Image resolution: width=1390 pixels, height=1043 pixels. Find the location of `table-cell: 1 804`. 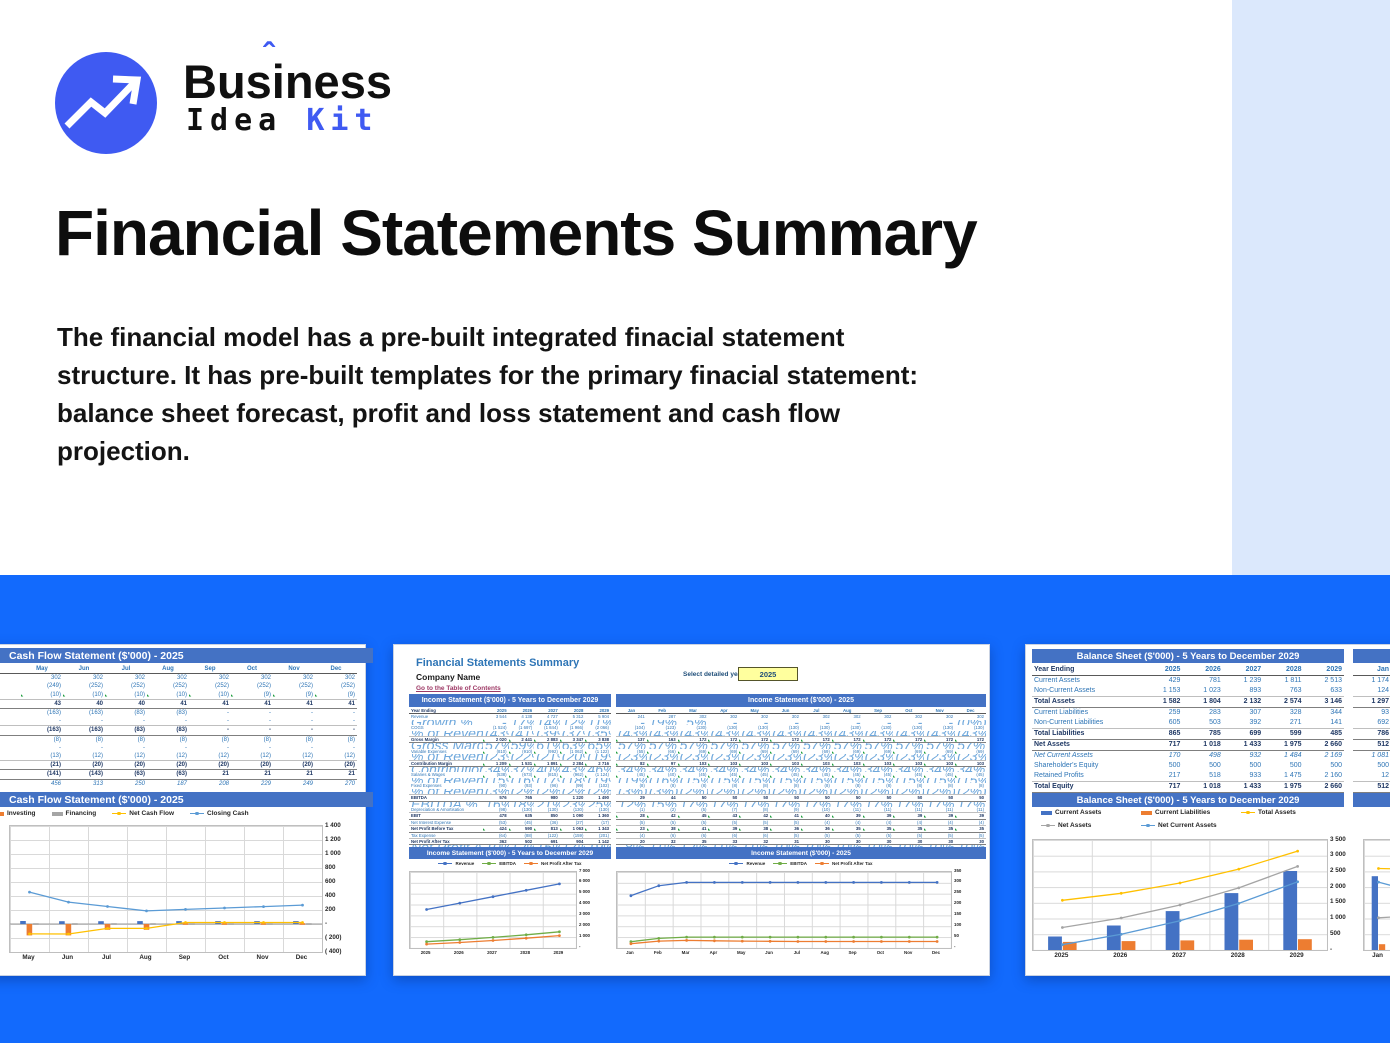

table-cell: 1 804 is located at coordinates (1202, 702).